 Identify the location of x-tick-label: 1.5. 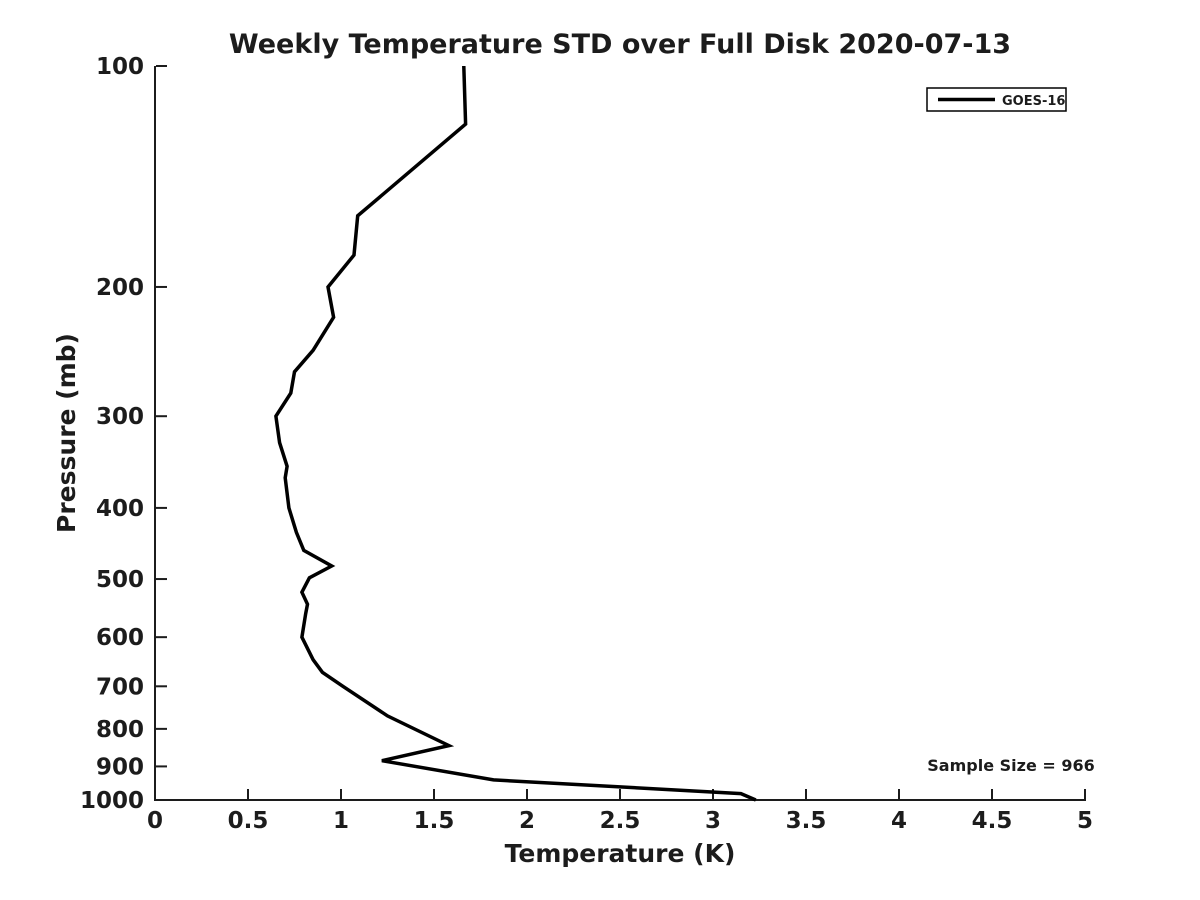
(434, 821).